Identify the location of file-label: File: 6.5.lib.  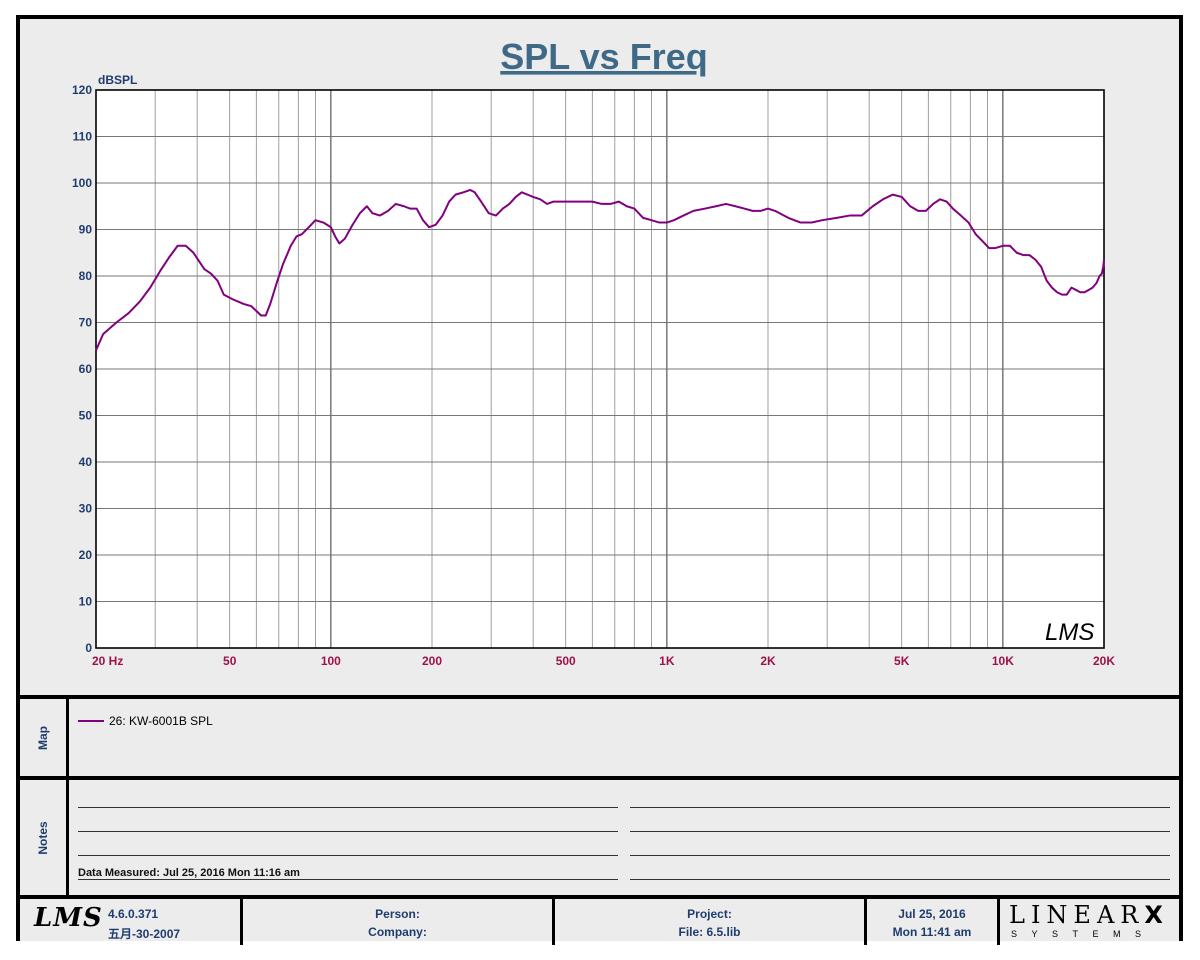
(709, 932).